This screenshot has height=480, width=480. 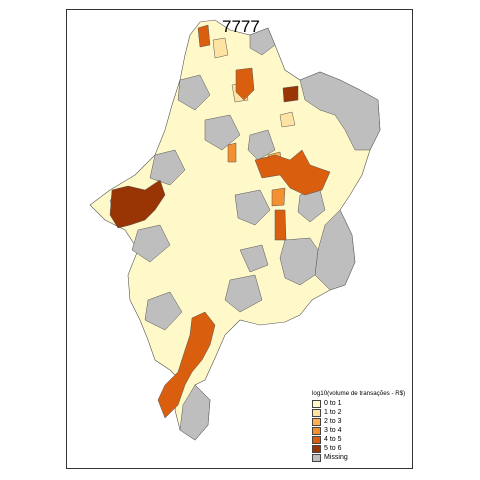 What do you see at coordinates (358, 430) in the screenshot?
I see `legend-item: 3 to 4` at bounding box center [358, 430].